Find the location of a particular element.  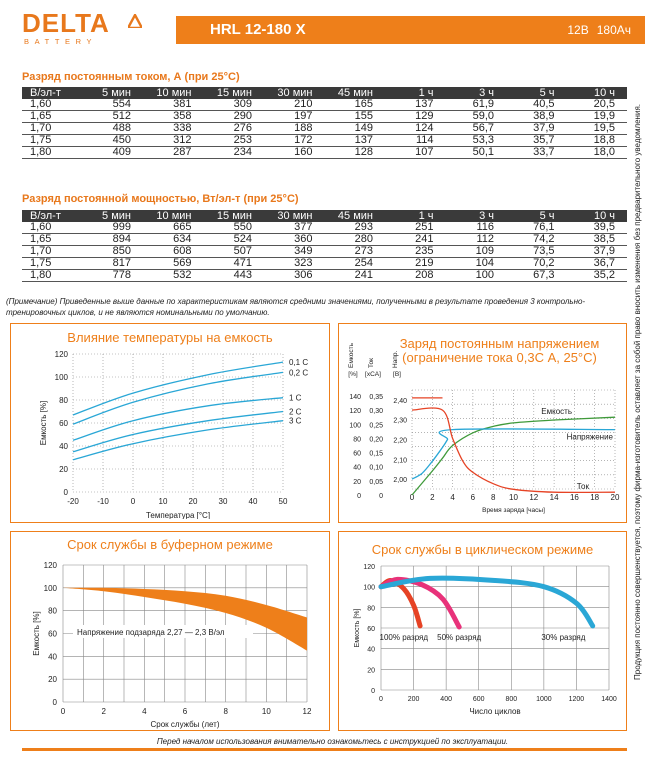

voltage-tick-label: 2,40 is located at coordinates (400, 401).